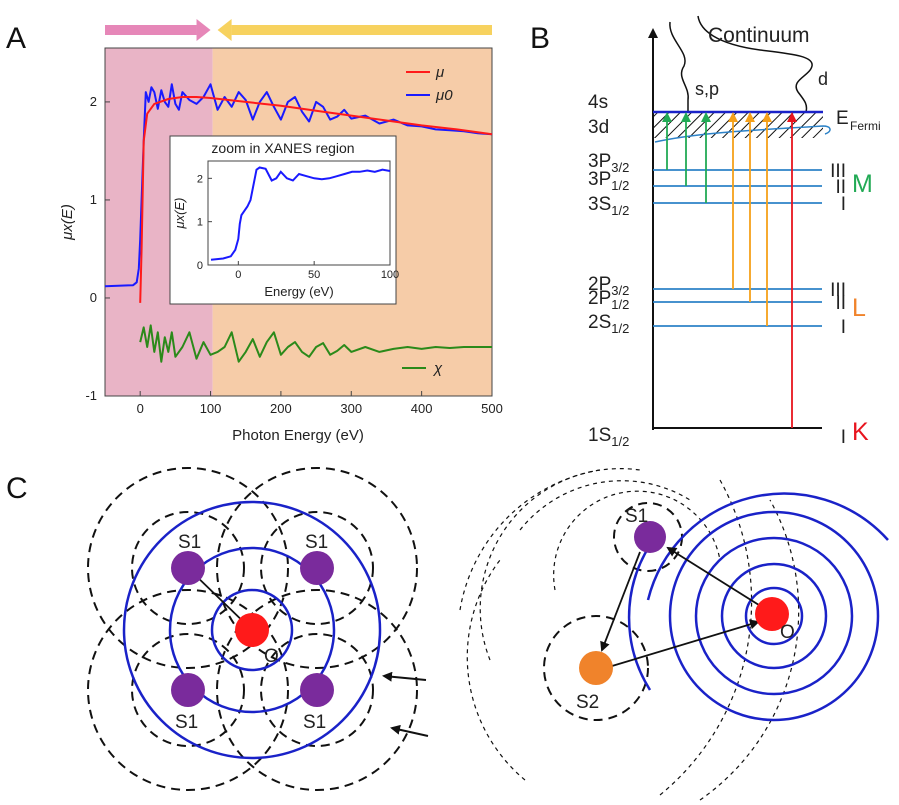 The image size is (899, 805). I want to click on inset-ylabel: μx(E), so click(179, 214).